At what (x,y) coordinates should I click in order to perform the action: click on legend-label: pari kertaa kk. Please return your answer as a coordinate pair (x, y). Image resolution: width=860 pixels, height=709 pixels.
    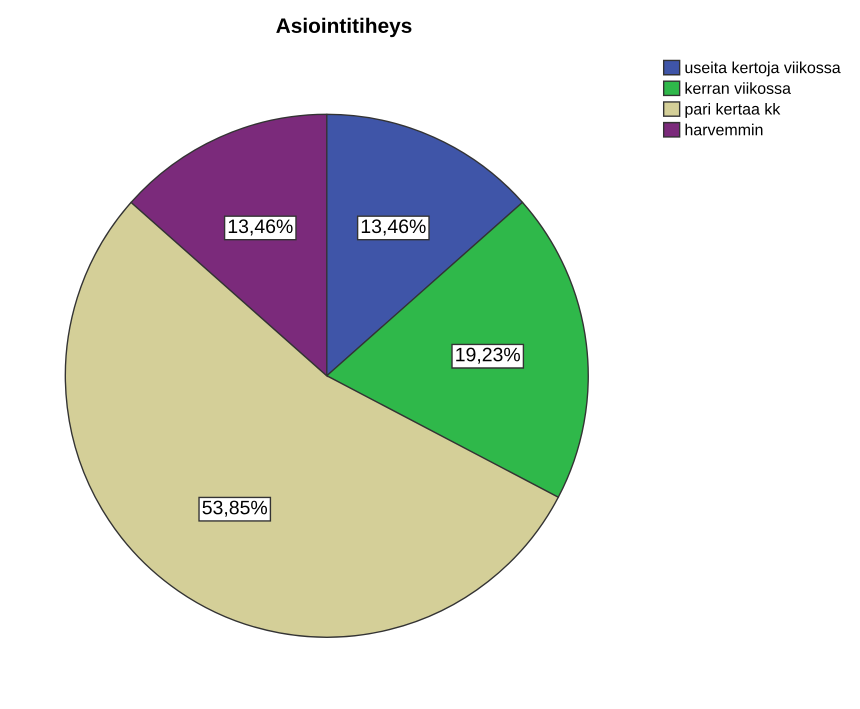
    Looking at the image, I should click on (732, 110).